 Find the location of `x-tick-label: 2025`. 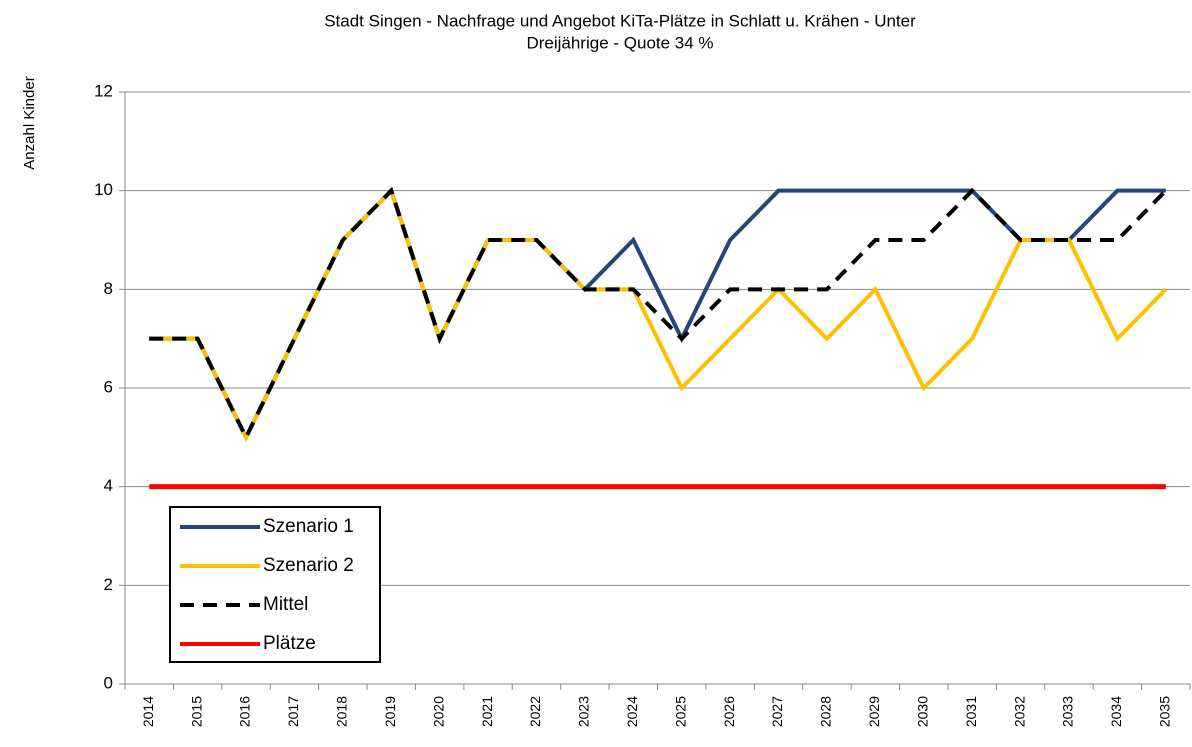

x-tick-label: 2025 is located at coordinates (680, 711).